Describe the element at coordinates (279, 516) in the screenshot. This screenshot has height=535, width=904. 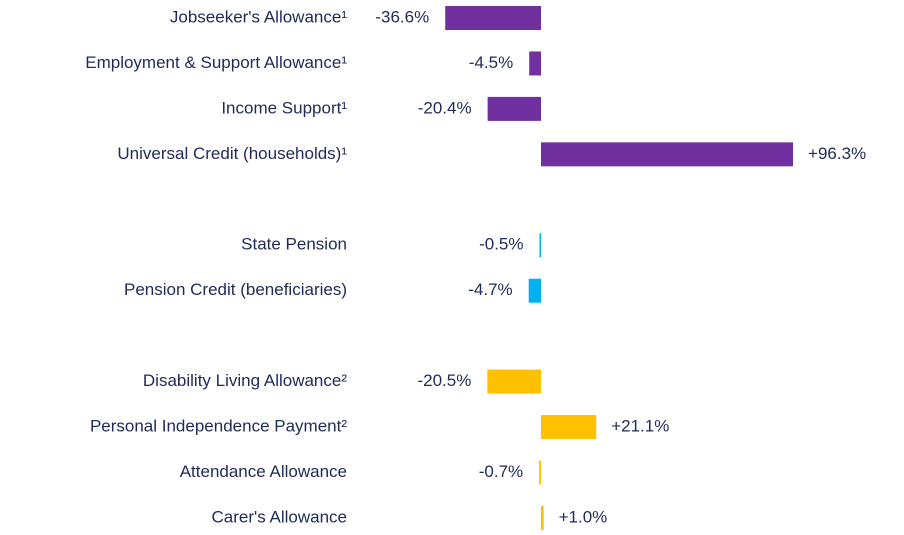
I see `category-label: Carer's Allowance` at that location.